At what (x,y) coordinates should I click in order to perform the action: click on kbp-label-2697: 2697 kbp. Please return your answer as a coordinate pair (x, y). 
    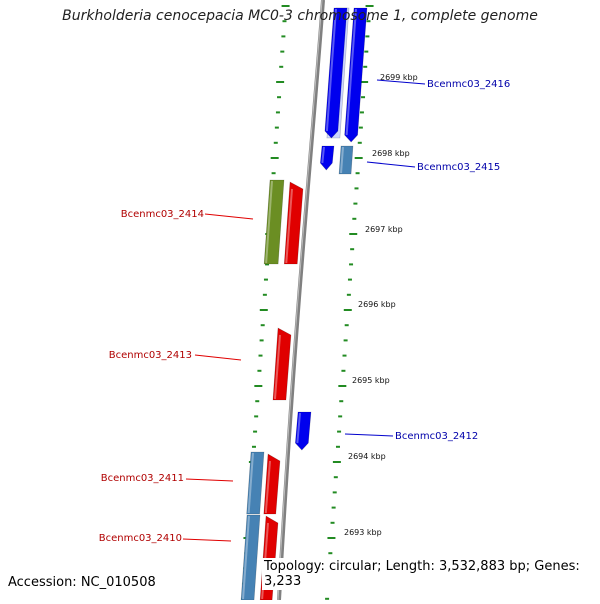
    Looking at the image, I should click on (384, 229).